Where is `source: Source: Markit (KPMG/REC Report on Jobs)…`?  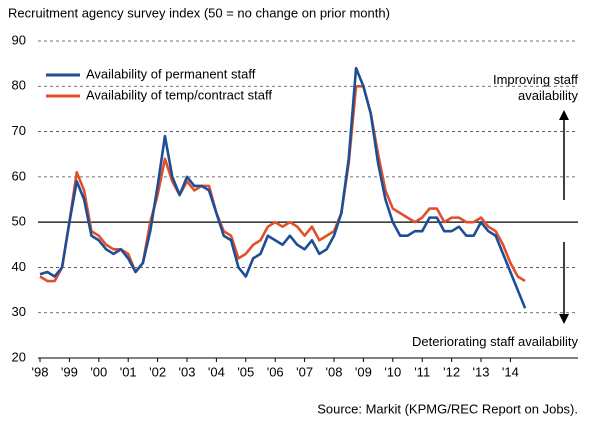
source: Source: Markit (KPMG/REC Report on Jobs)… is located at coordinates (447, 408).